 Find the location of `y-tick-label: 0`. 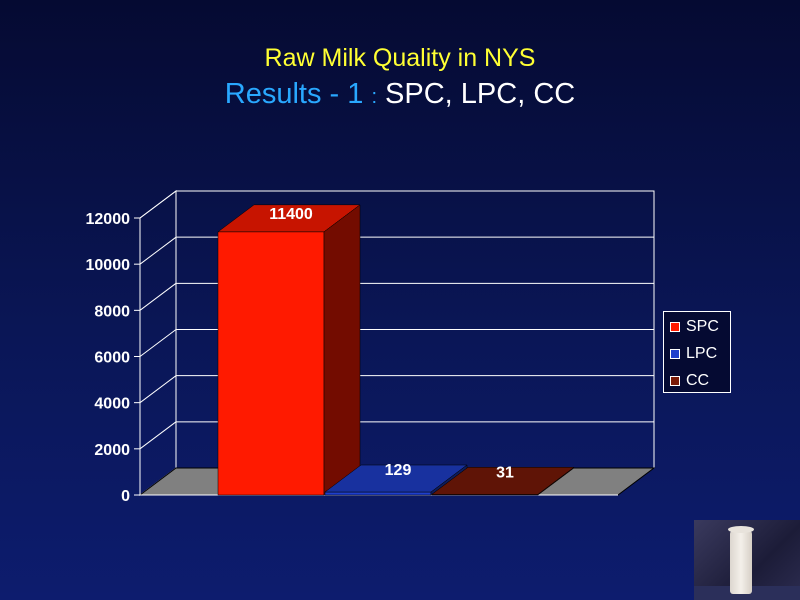

y-tick-label: 0 is located at coordinates (125, 496).